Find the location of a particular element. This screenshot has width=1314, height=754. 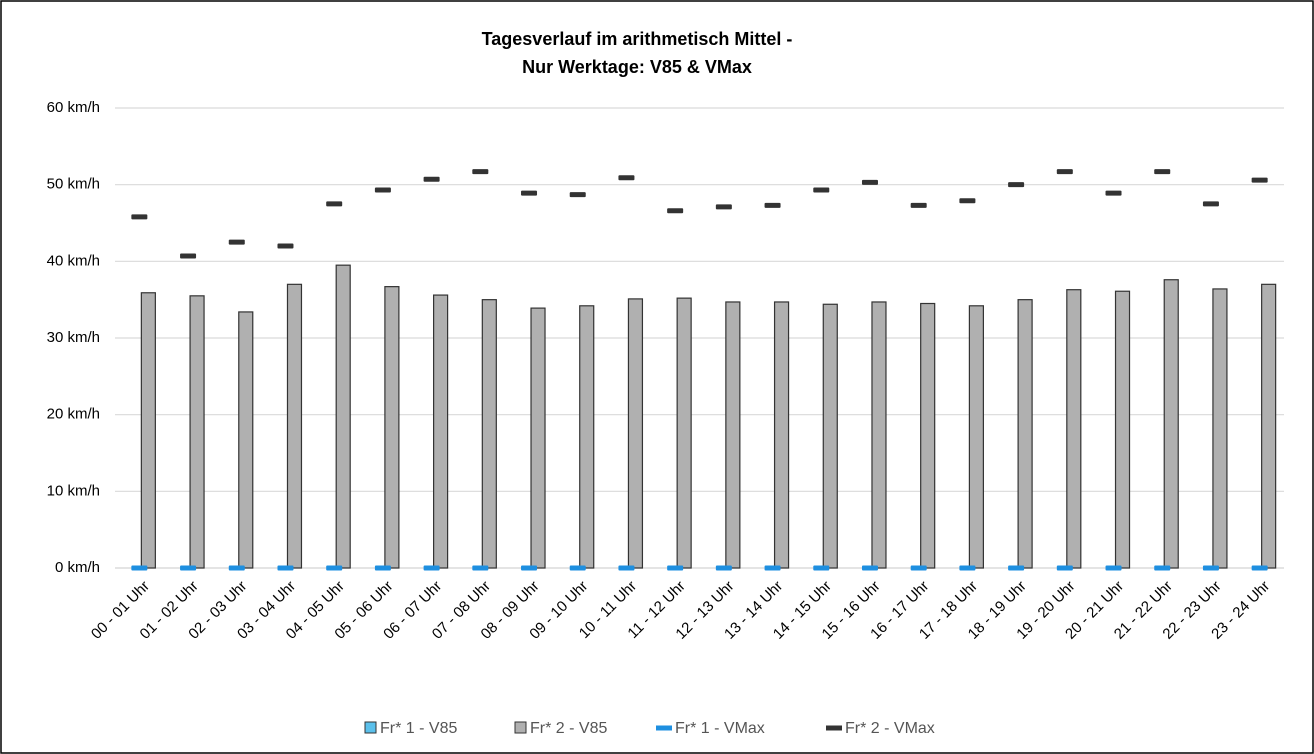

y-tick-label: 30 km/h is located at coordinates (73, 337).